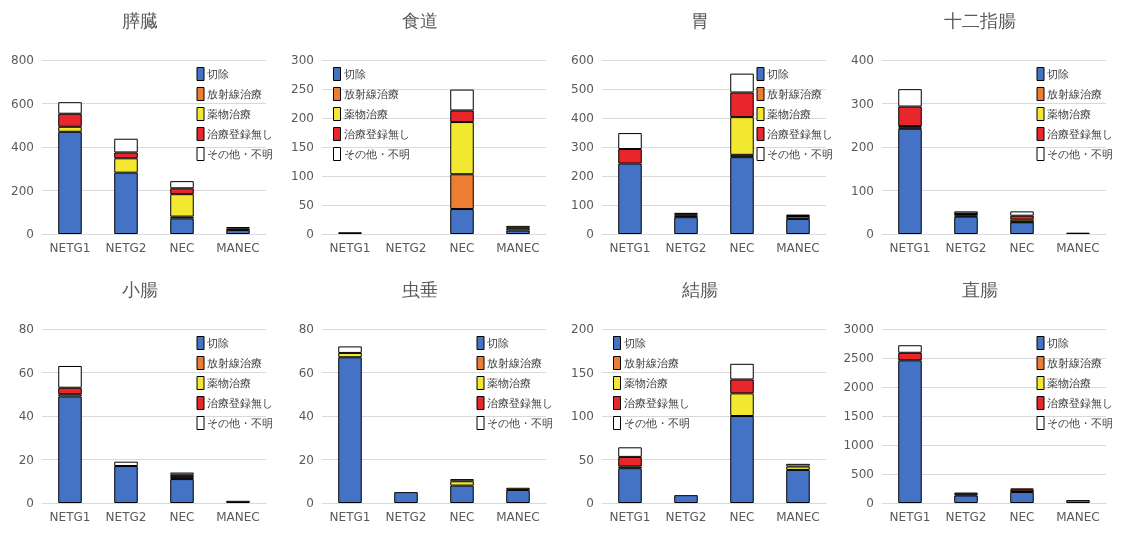  I want to click on chart-title: 小腸, so click(140, 288).